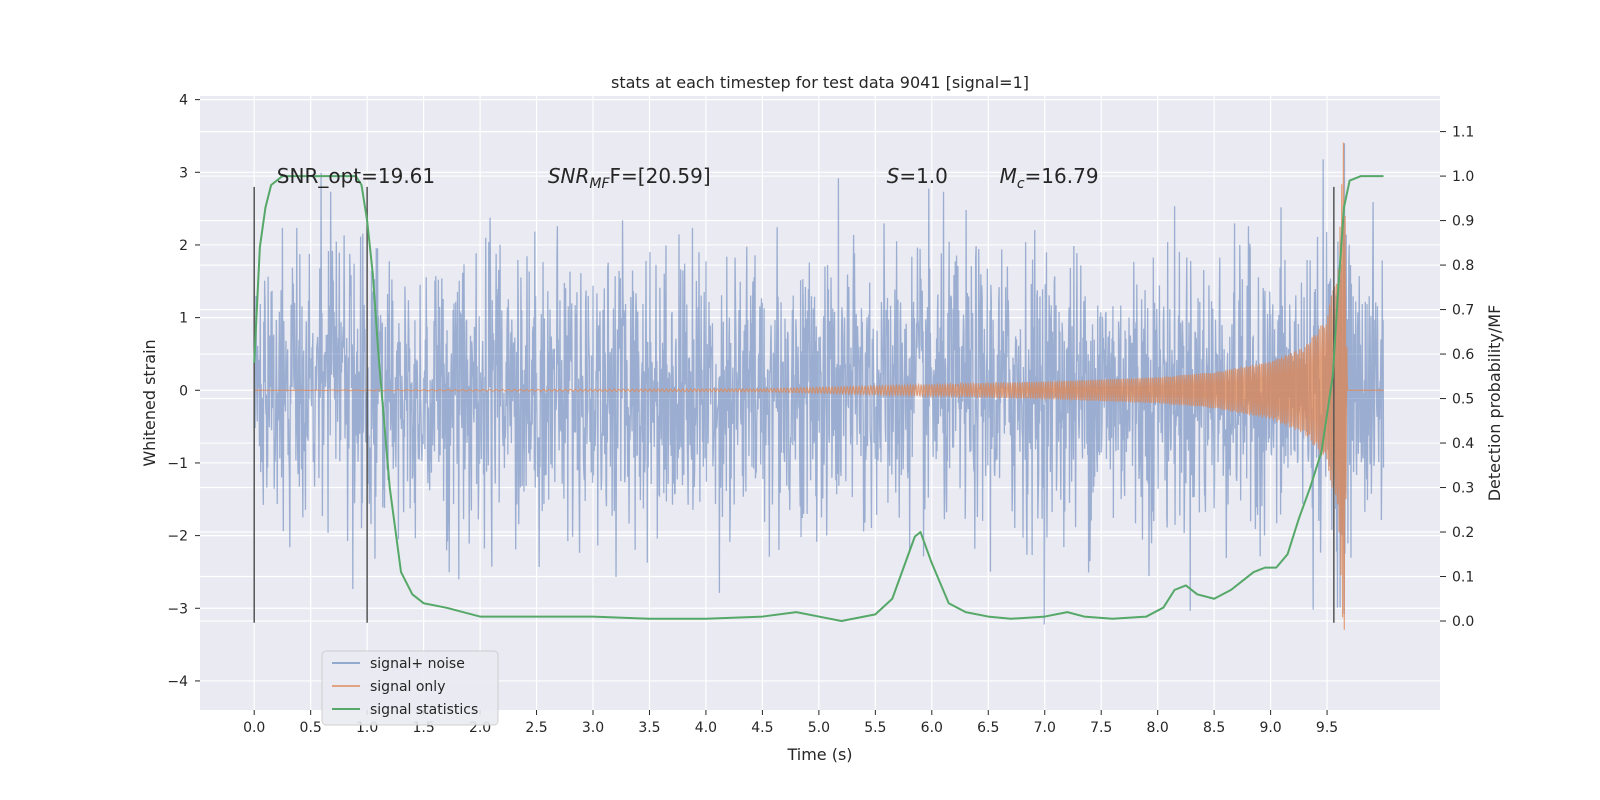 The image size is (1600, 800). Describe the element at coordinates (819, 754) in the screenshot. I see `x-axis-label: Time (s)` at that location.